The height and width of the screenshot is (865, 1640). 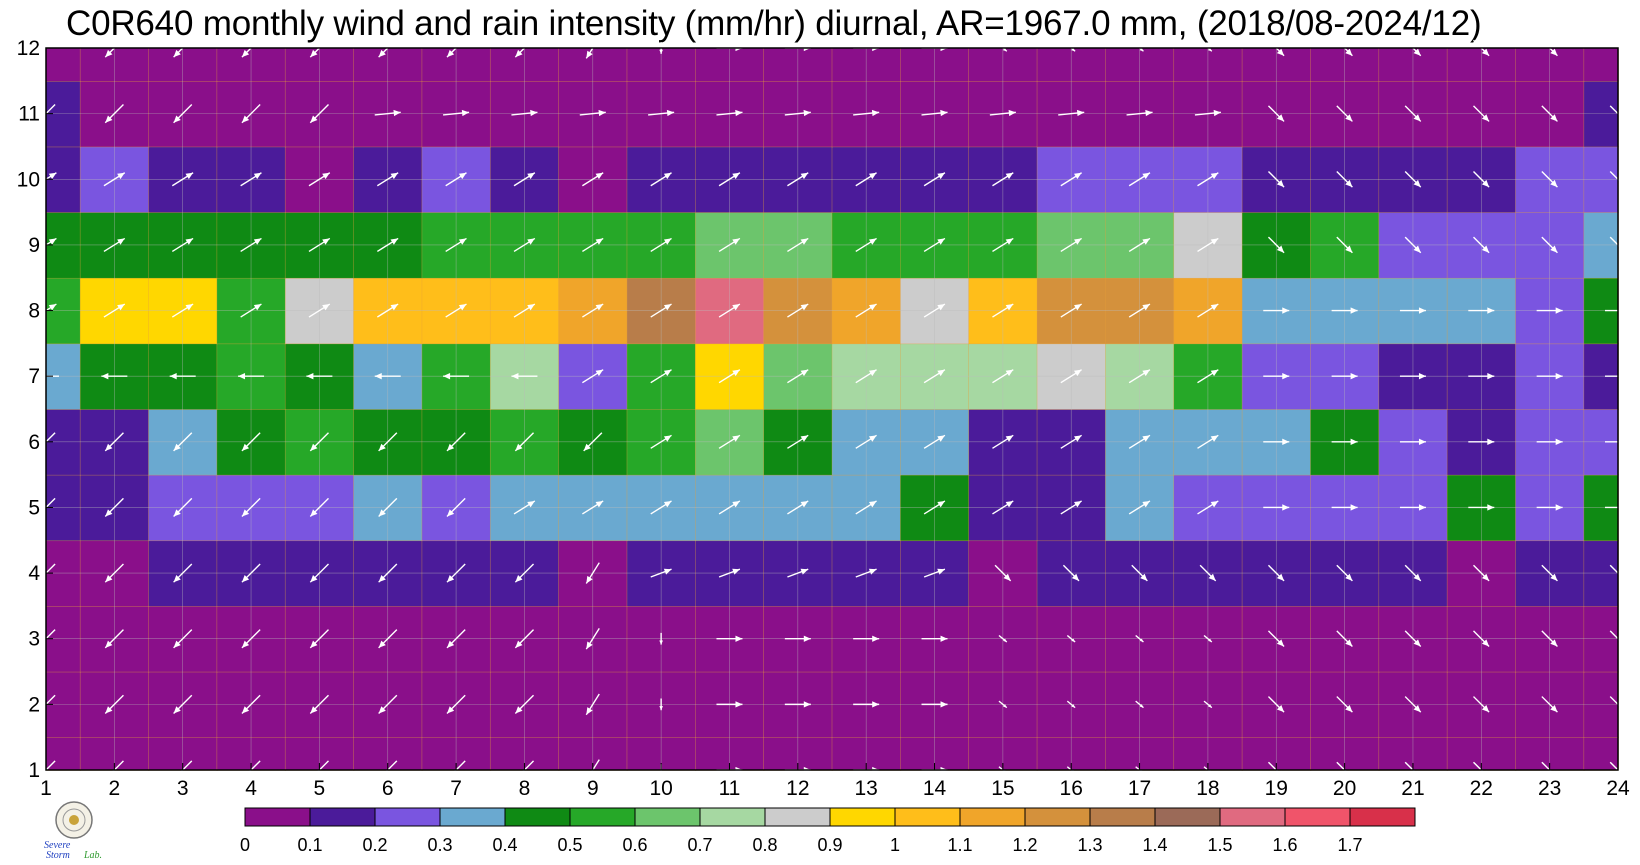 I want to click on x-tick-label: 7, so click(x=456, y=788).